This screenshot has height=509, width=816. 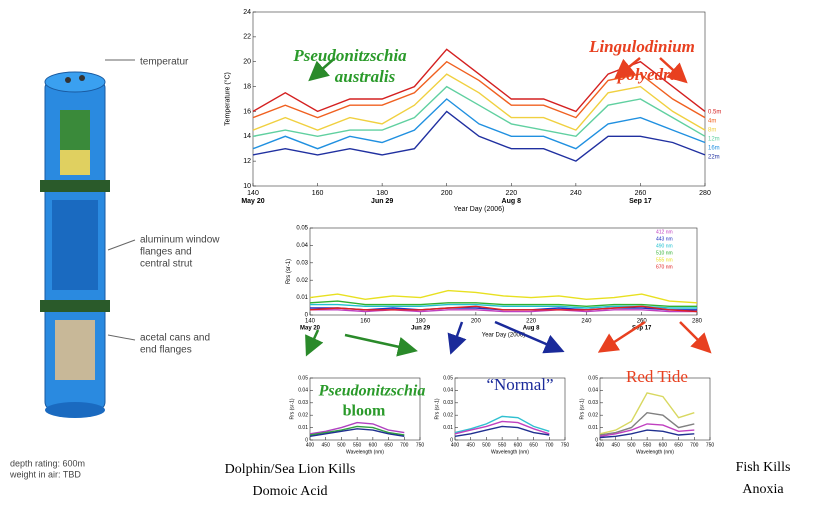 I want to click on legend-label: 670 nm, so click(x=664, y=267).